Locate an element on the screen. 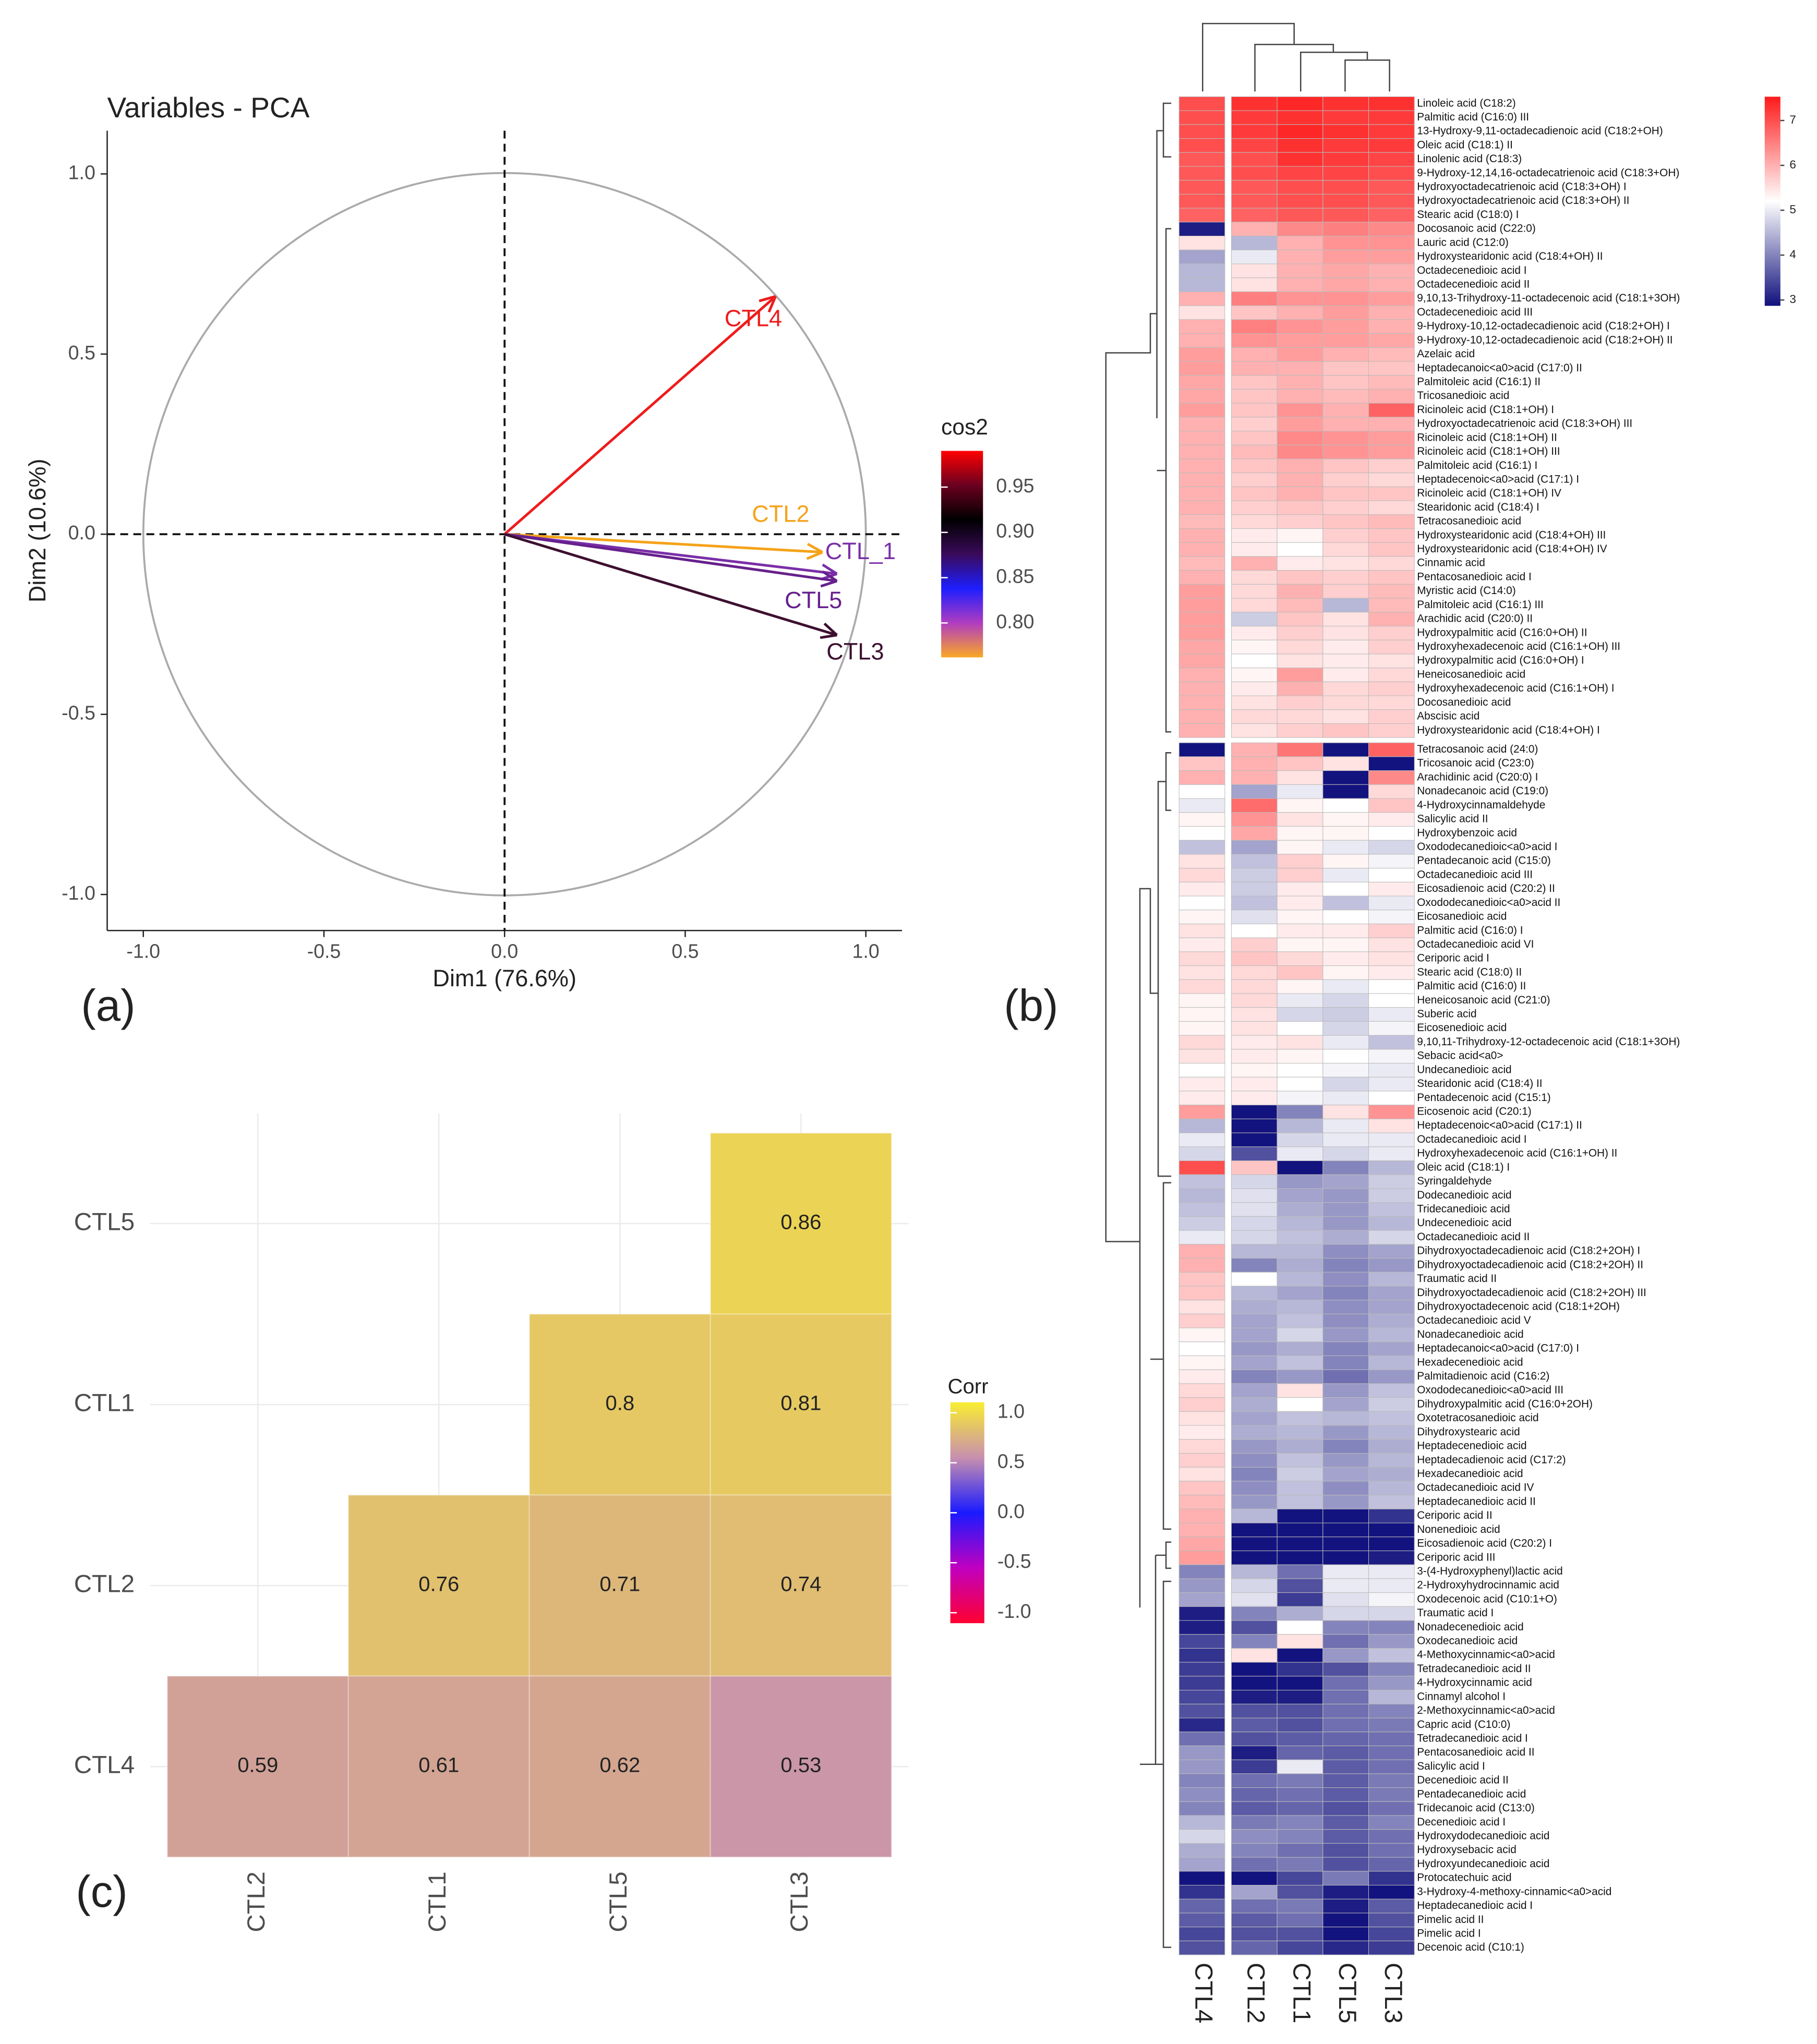 The width and height of the screenshot is (1817, 2044). x-tick-label: CTL5 is located at coordinates (619, 1901).